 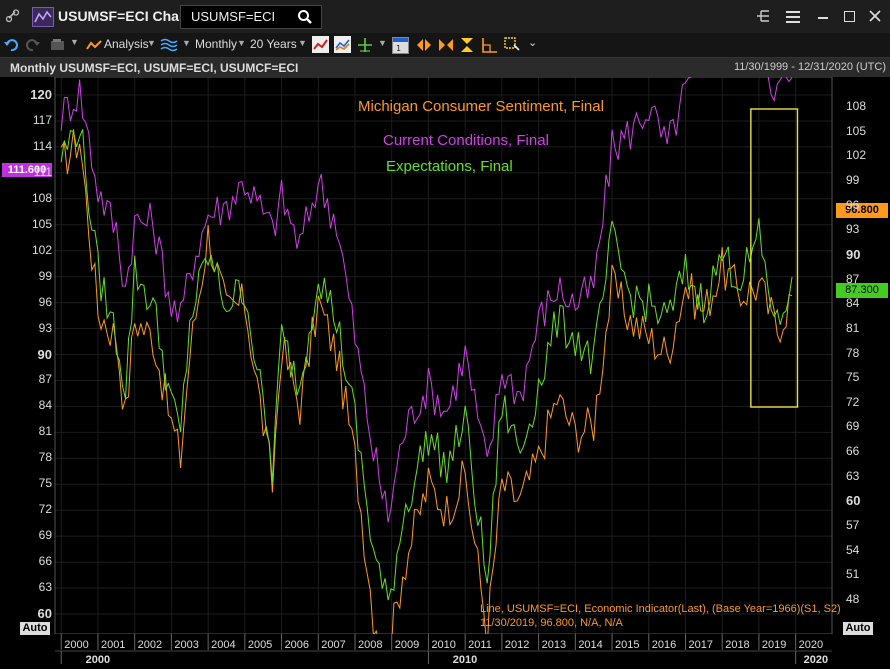 I want to click on undo-icon, so click(x=11, y=45).